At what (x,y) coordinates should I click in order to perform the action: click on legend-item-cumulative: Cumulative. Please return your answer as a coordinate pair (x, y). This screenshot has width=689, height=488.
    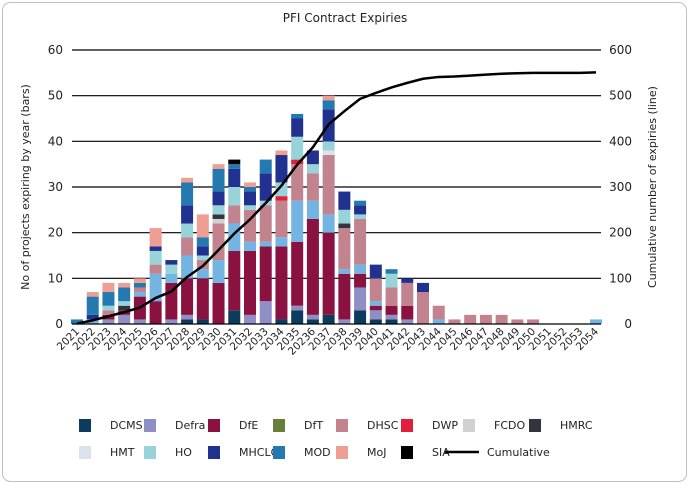
    Looking at the image, I should click on (497, 452).